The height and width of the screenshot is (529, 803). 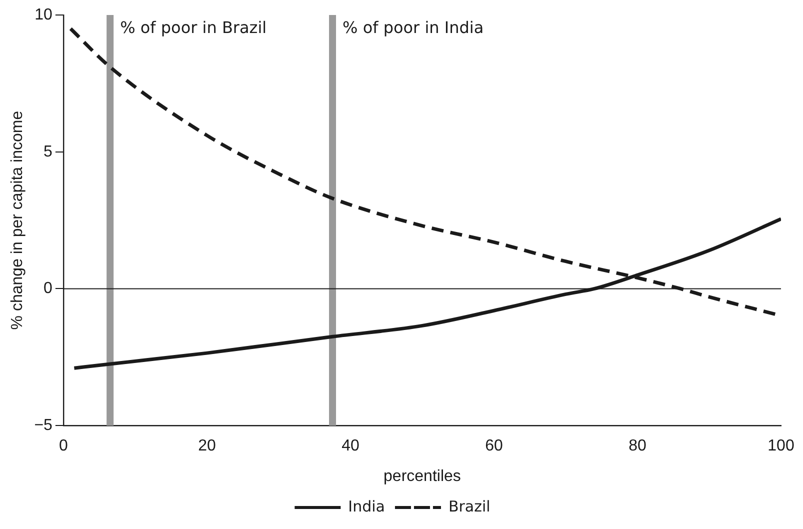 What do you see at coordinates (48, 289) in the screenshot?
I see `y-tick-label: 0` at bounding box center [48, 289].